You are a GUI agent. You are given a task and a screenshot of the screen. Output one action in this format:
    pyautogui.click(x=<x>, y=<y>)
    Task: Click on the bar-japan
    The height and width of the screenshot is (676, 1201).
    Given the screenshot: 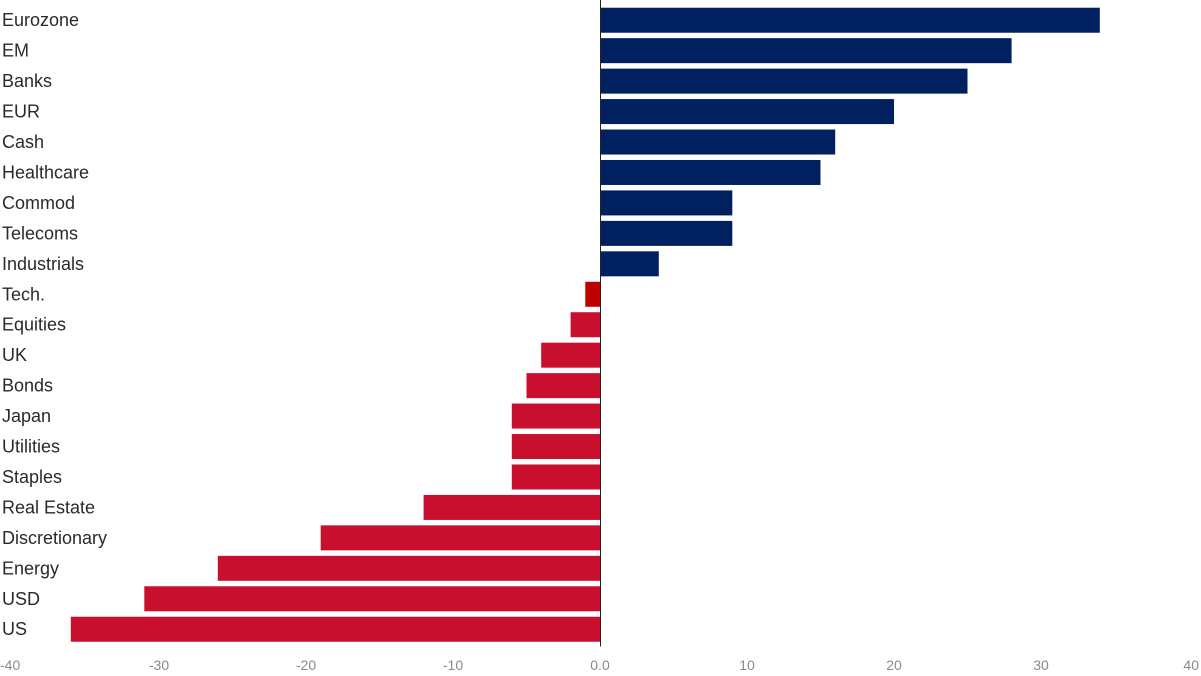 What is the action you would take?
    pyautogui.click(x=555, y=416)
    